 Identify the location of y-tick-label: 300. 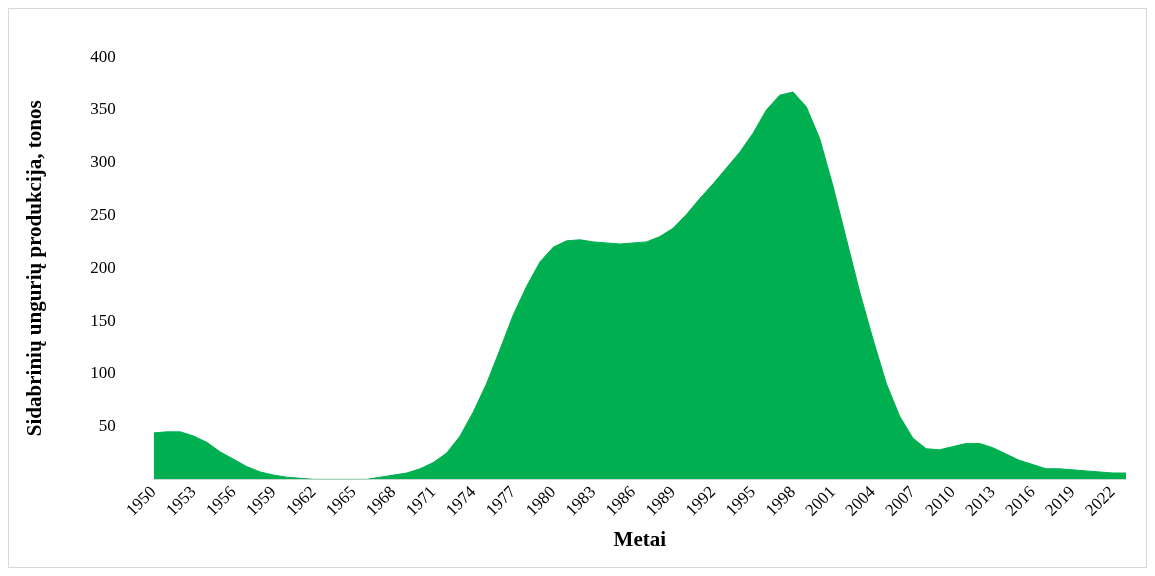
(103, 162).